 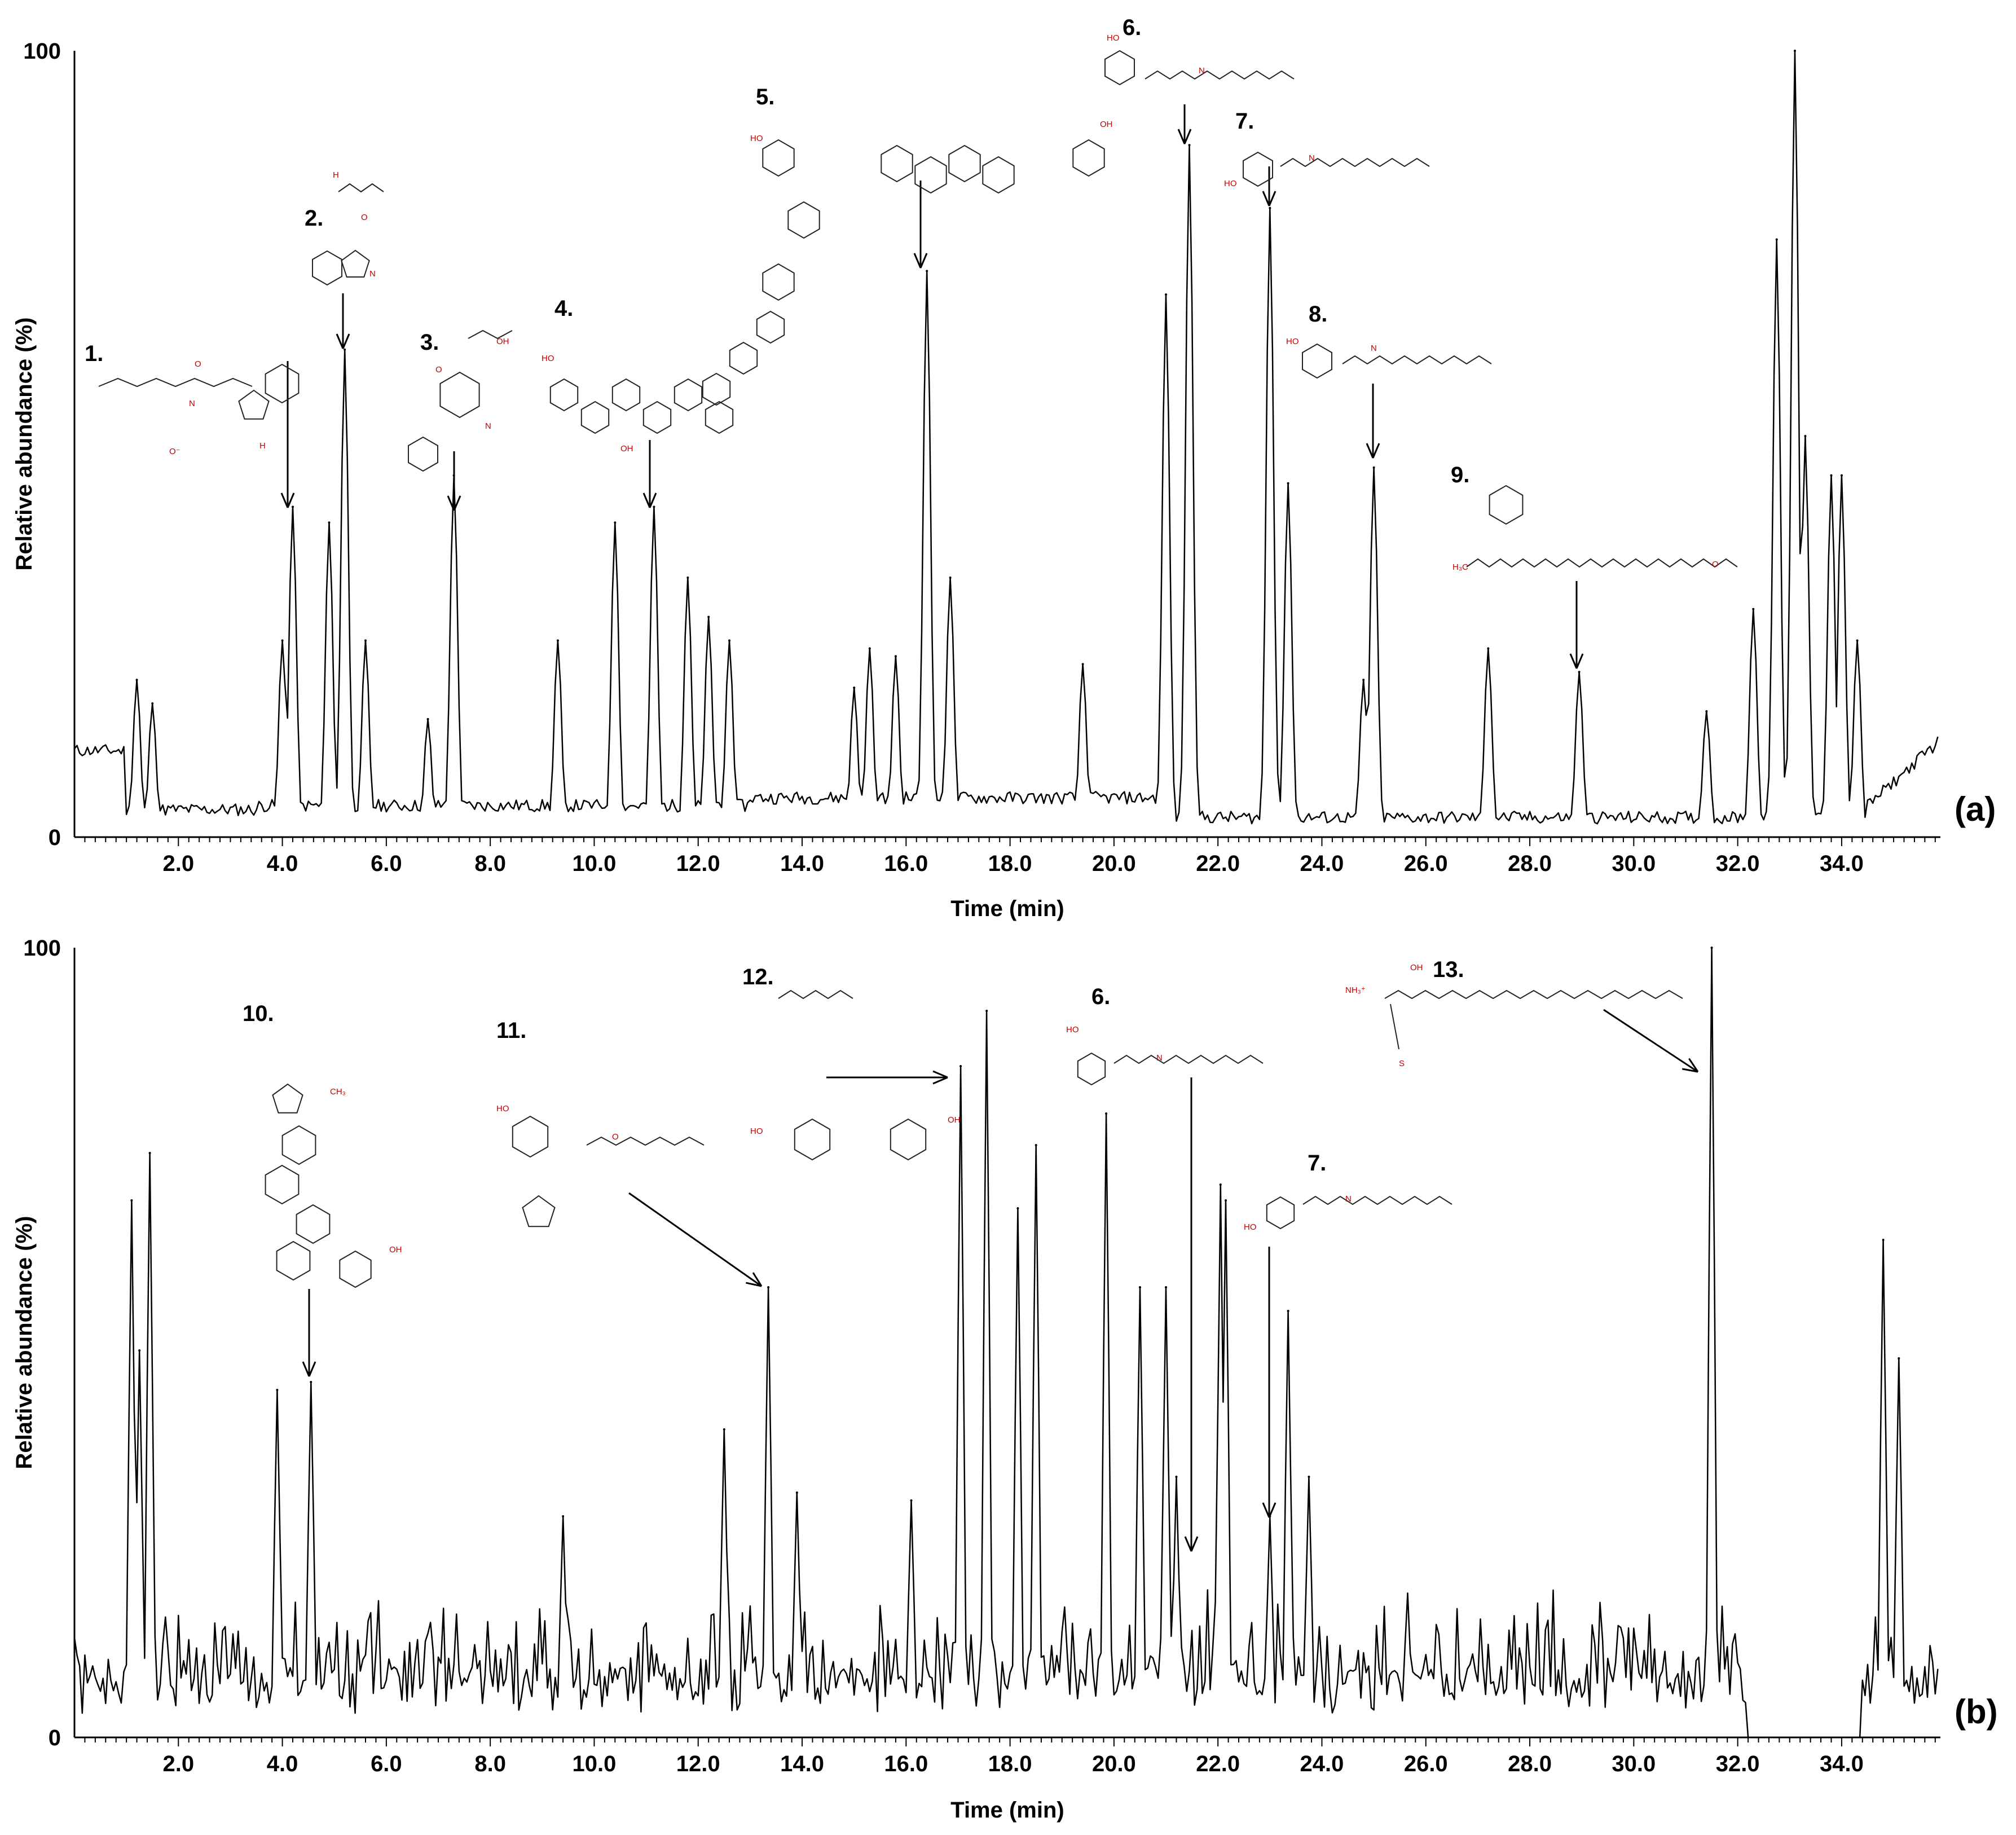 I want to click on panel-label: (b), so click(x=1976, y=1712).